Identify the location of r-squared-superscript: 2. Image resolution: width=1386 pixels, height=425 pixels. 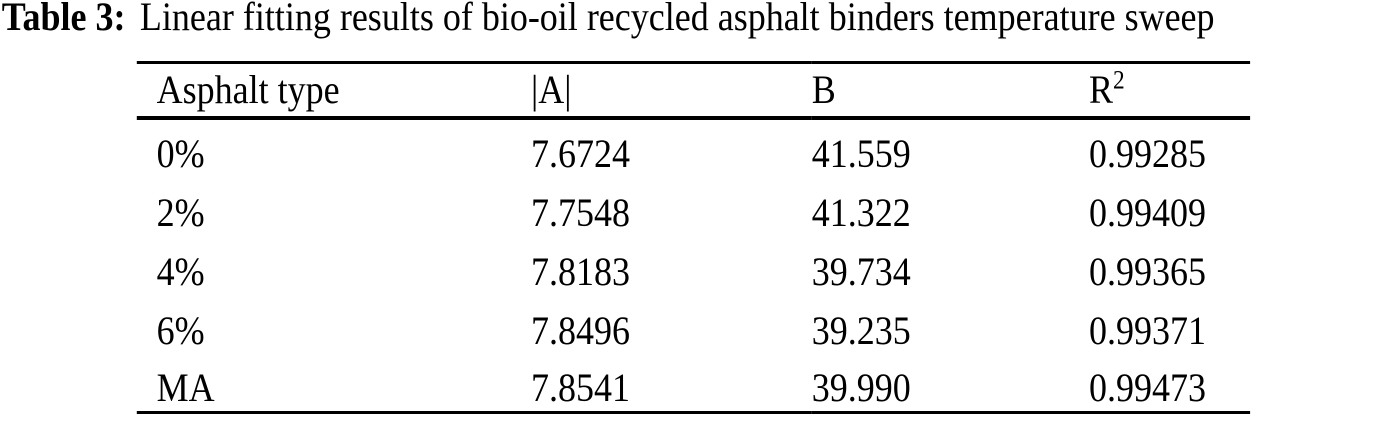
(1119, 80).